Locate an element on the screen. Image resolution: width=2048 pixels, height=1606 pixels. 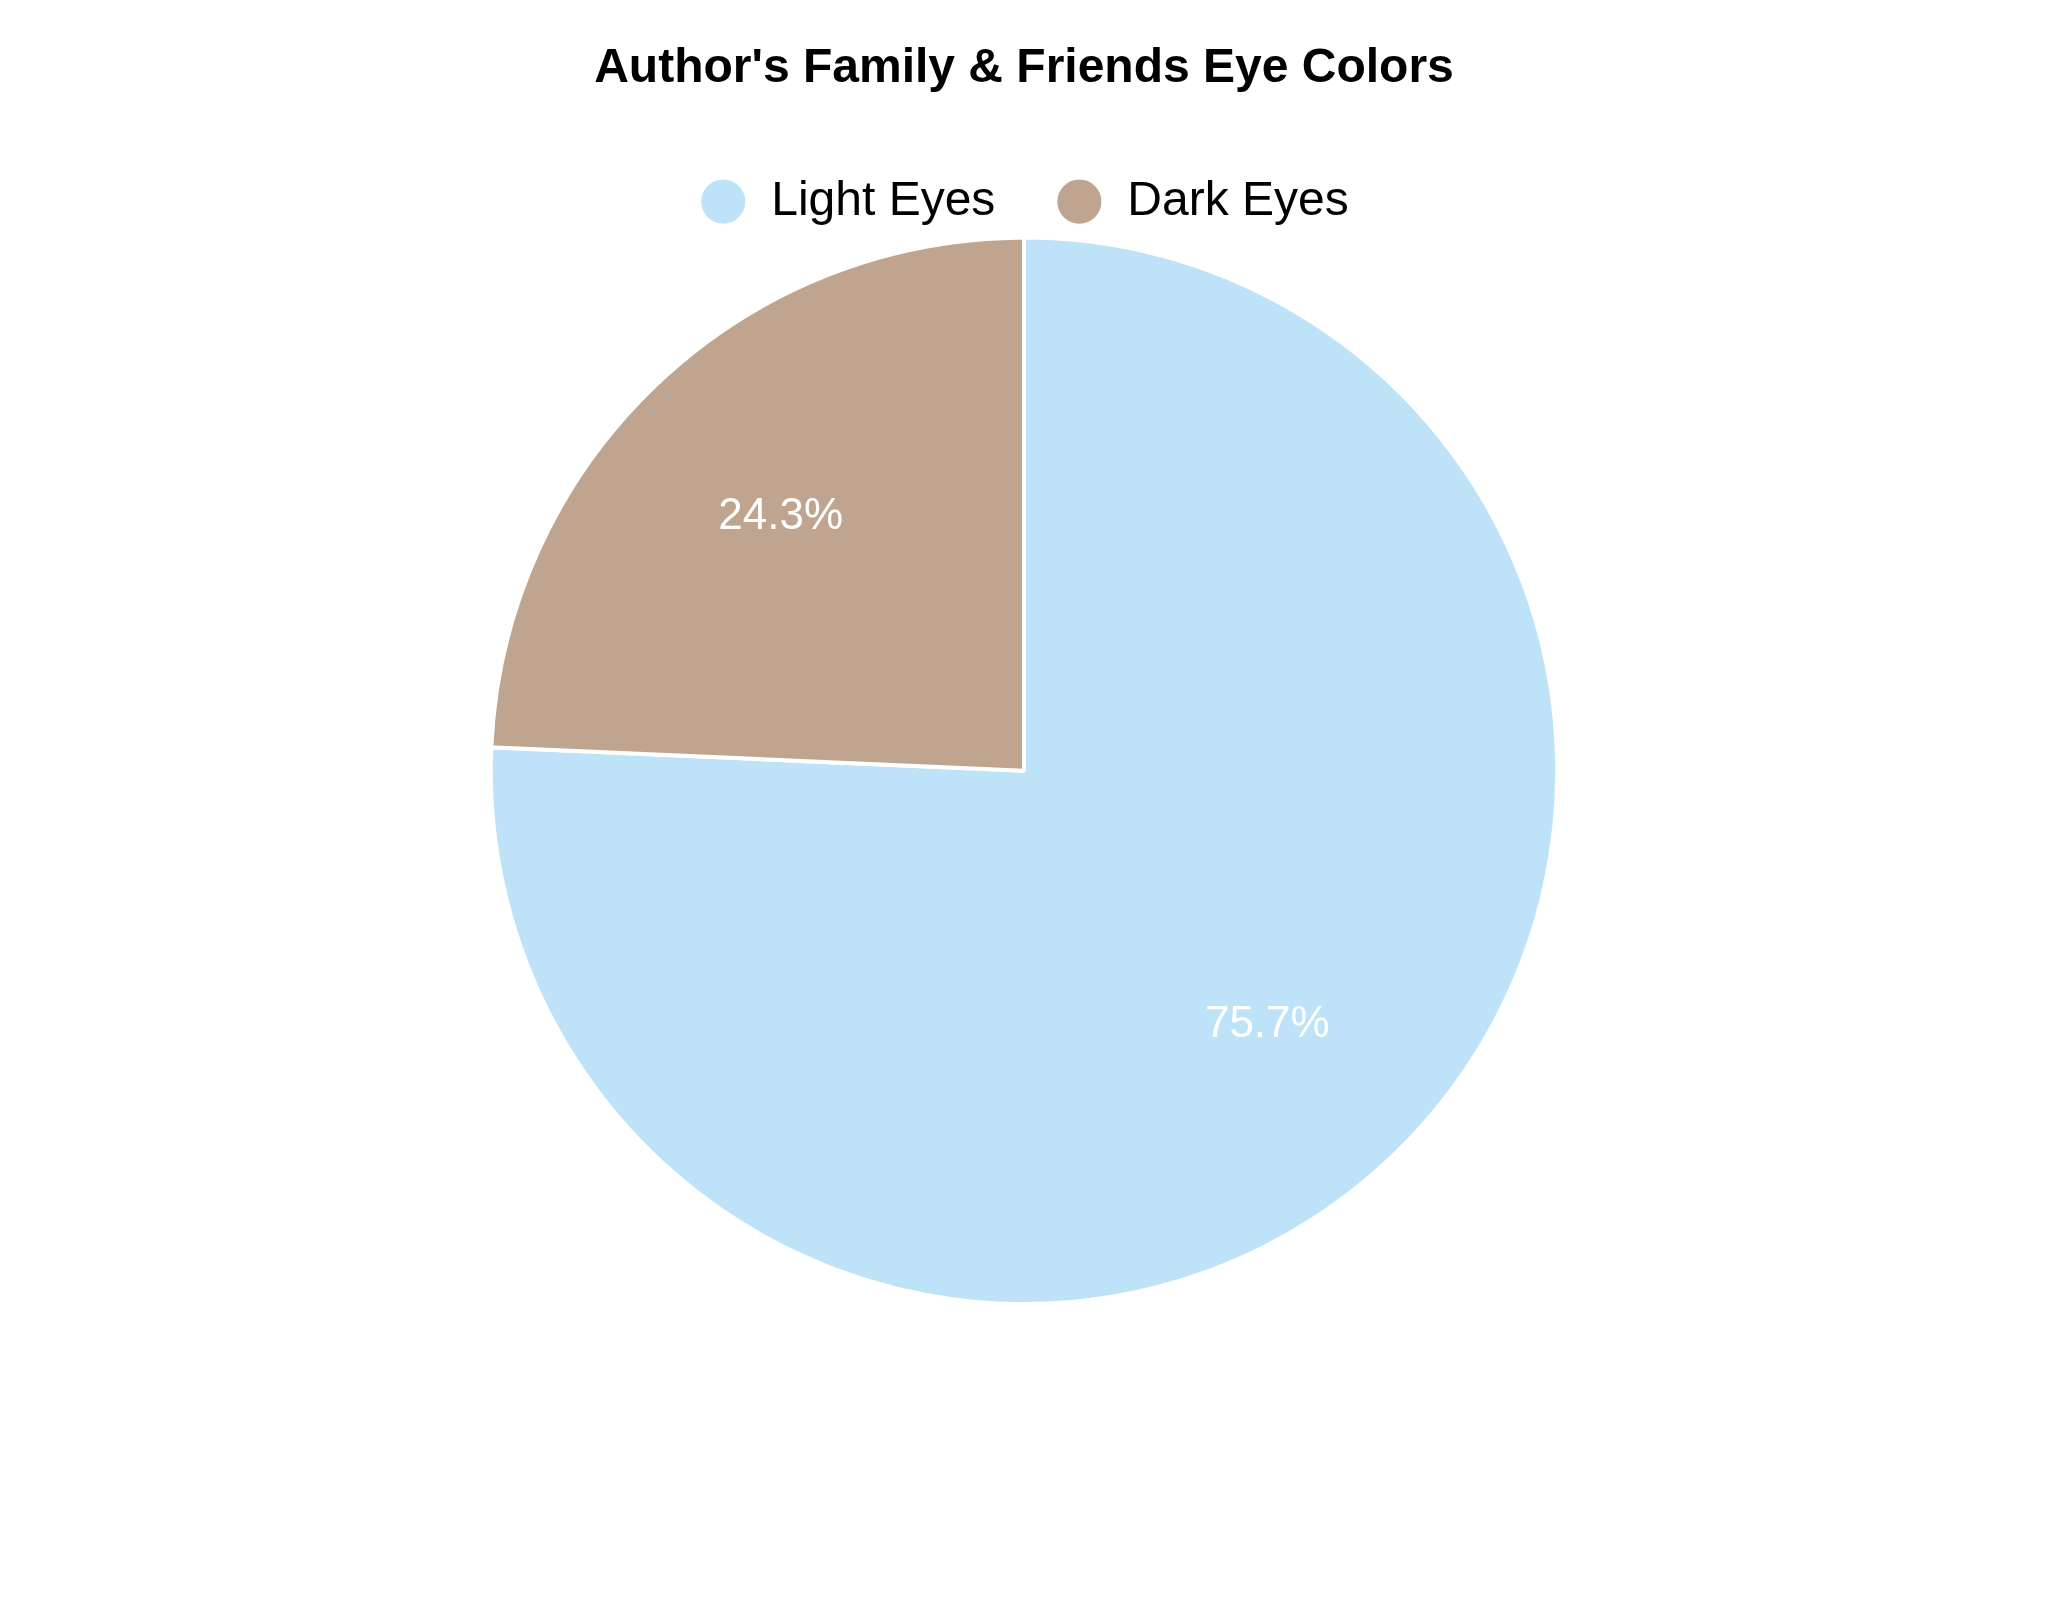
legend-label: Dark Eyes is located at coordinates (1238, 198).